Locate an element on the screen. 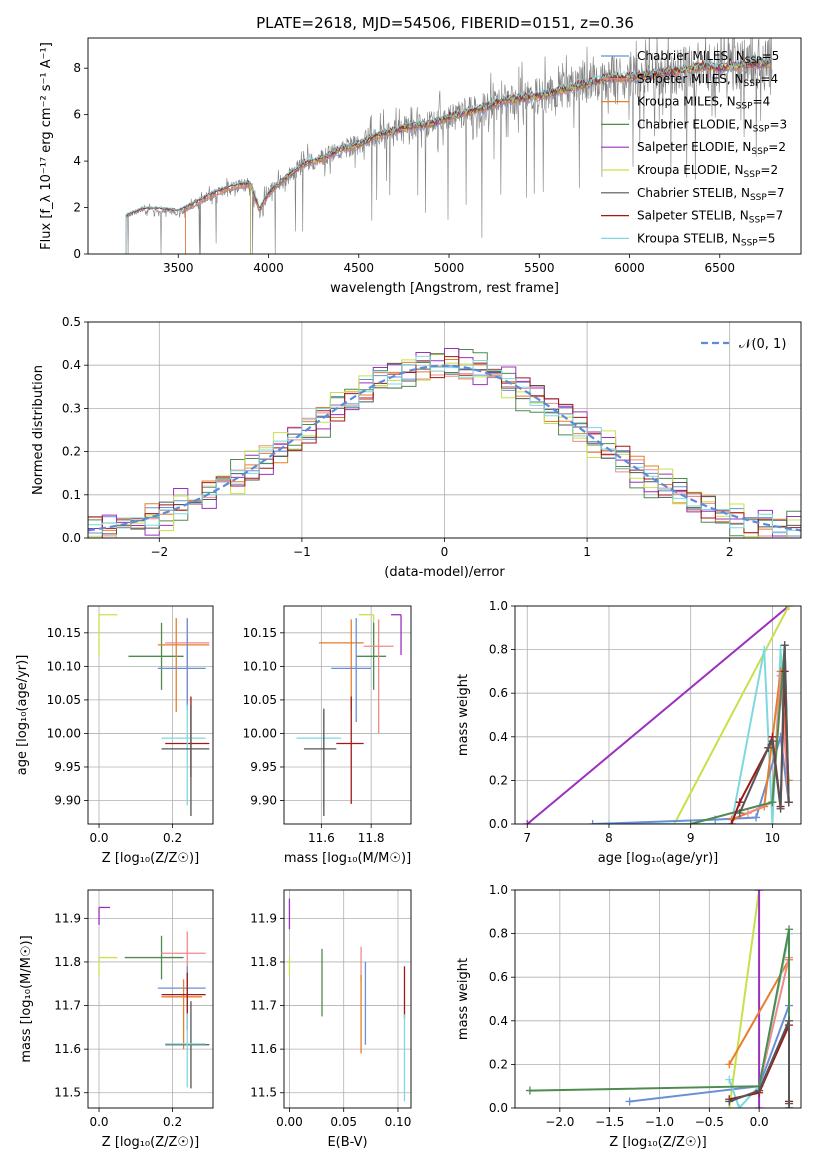 The width and height of the screenshot is (819, 1170). x-tick-label: −1 is located at coordinates (302, 552).